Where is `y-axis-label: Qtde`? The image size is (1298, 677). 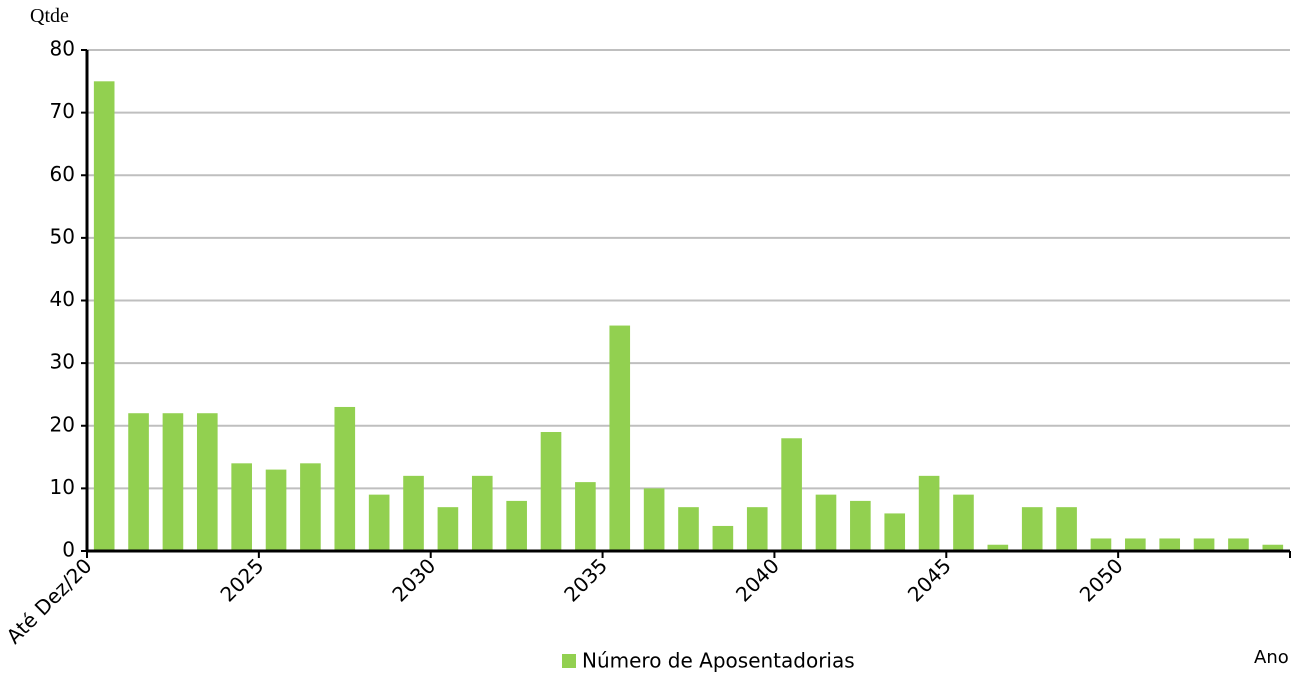
y-axis-label: Qtde is located at coordinates (49, 16).